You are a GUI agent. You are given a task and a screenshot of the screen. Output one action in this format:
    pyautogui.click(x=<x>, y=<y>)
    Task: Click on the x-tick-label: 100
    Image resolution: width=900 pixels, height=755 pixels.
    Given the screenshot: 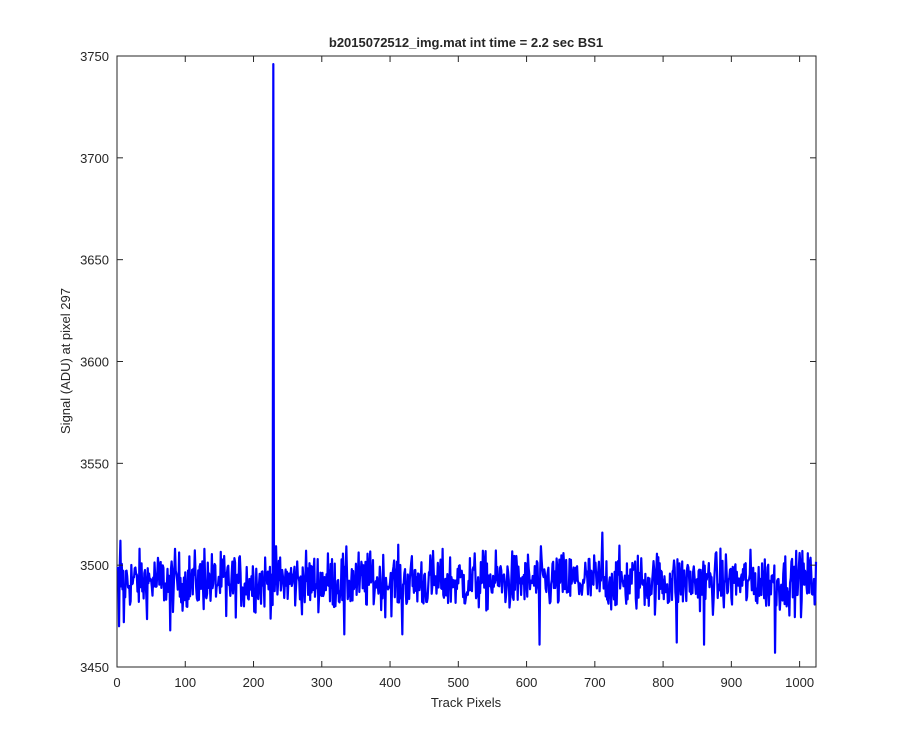 What is the action you would take?
    pyautogui.click(x=185, y=682)
    